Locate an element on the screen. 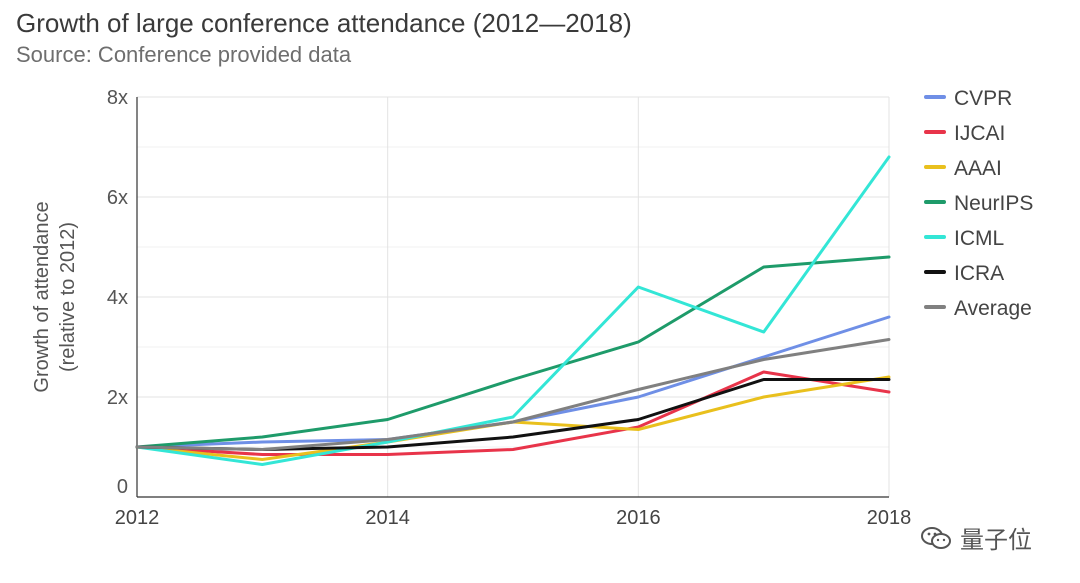  legend-label: CVPR is located at coordinates (983, 98).